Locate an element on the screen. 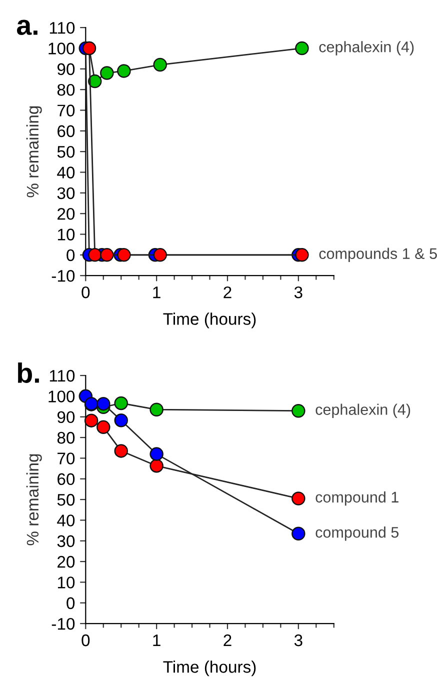 Image resolution: width=437 pixels, height=689 pixels. series-label: compounds 1 & 5 is located at coordinates (378, 255).